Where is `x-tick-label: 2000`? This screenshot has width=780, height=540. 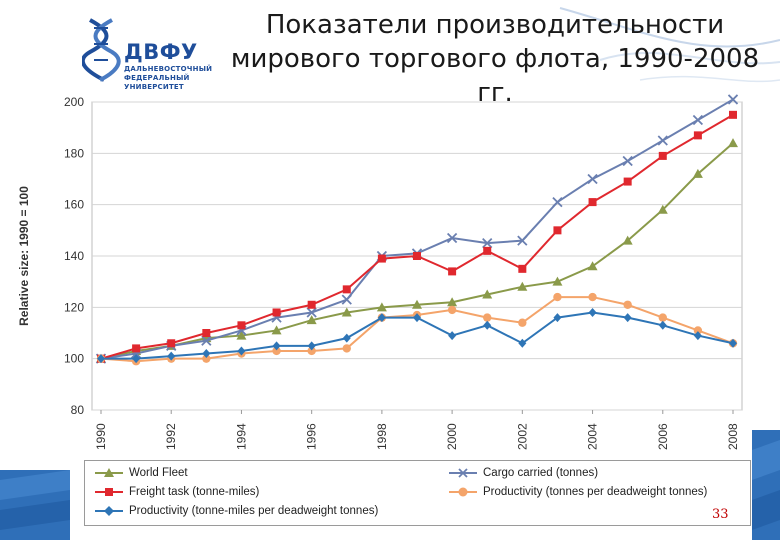
x-tick-label: 2000 is located at coordinates (452, 436).